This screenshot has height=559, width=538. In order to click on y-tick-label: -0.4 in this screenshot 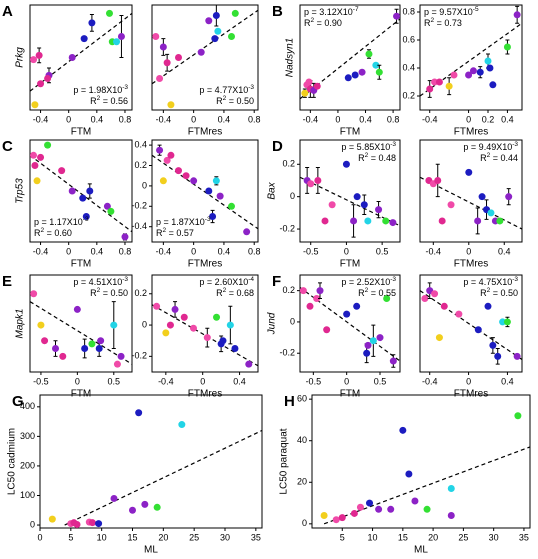, I will do `click(139, 226)`.